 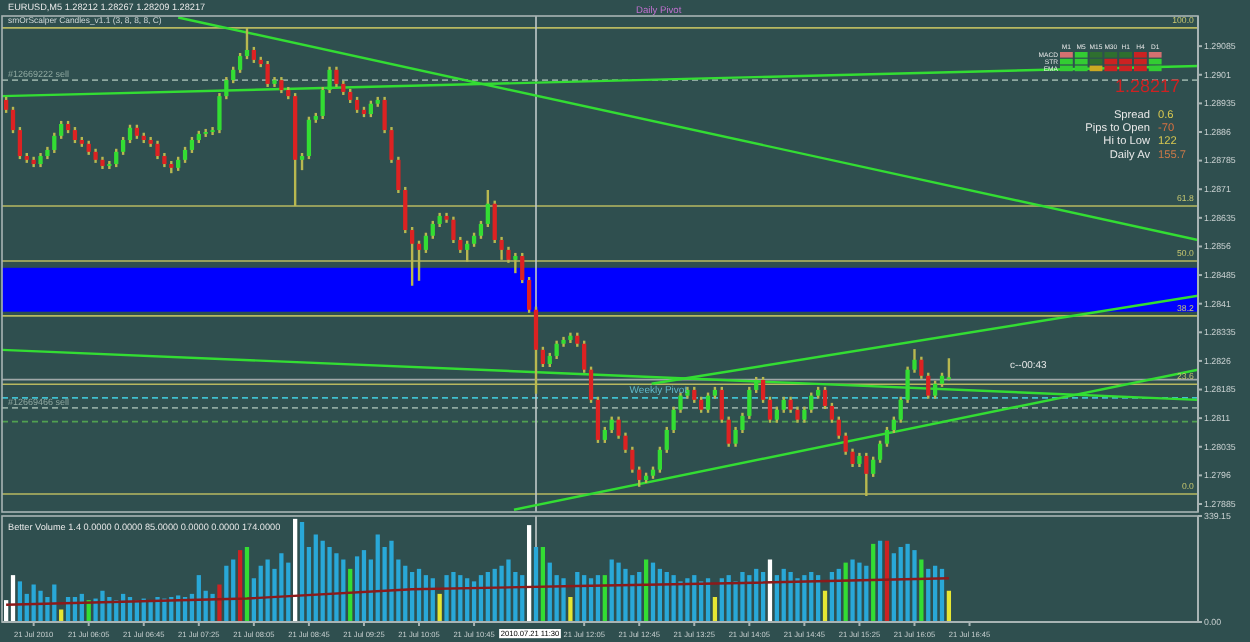 I want to click on annotation: 1.28217, so click(x=1147, y=86).